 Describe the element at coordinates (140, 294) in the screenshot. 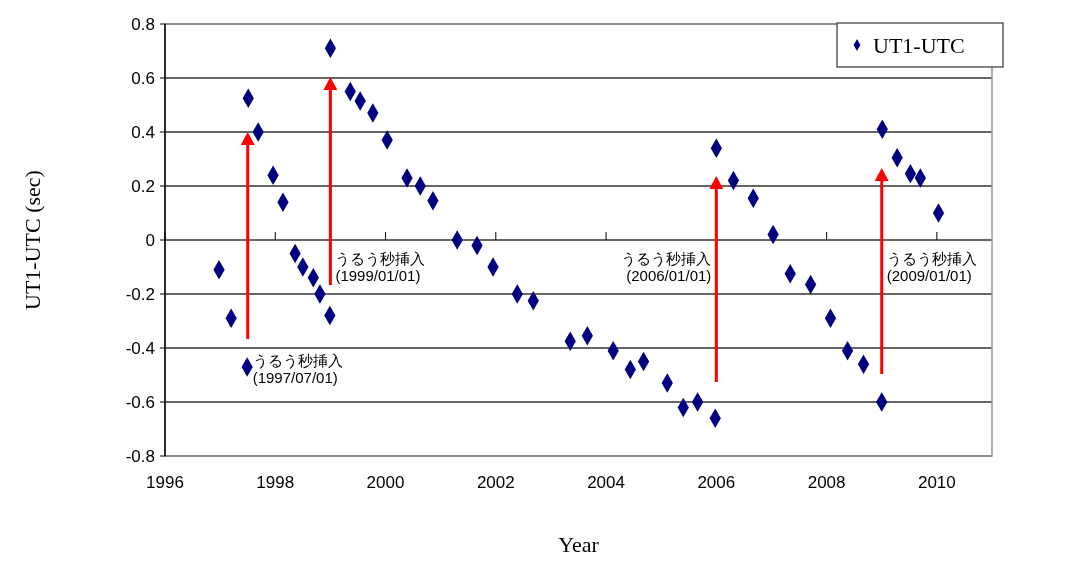

I see `y-tick-label: -0.2` at that location.